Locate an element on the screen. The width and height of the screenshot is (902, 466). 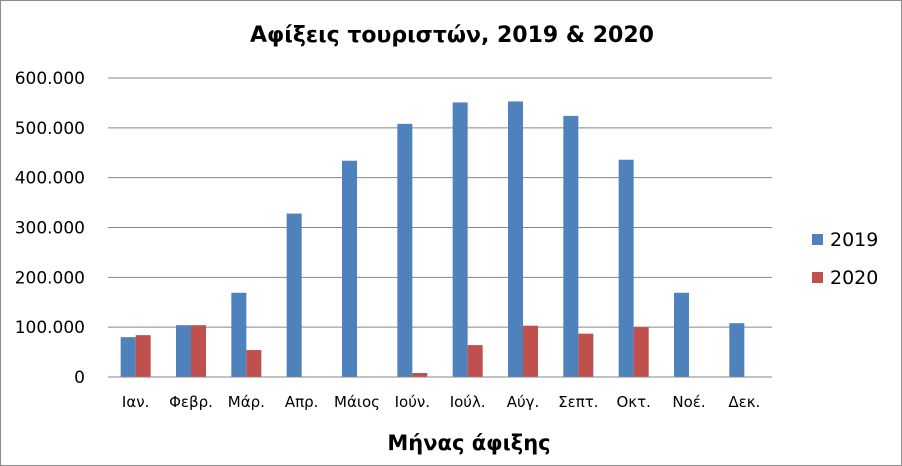
x-tick-label: Ιούλ. is located at coordinates (468, 402).